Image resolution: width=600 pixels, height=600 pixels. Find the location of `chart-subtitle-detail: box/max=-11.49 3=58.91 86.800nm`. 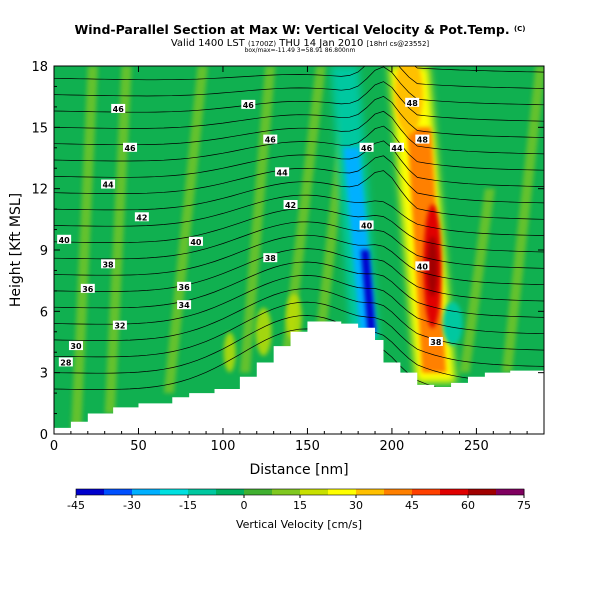

chart-subtitle-detail: box/max=-11.49 3=58.91 86.800nm is located at coordinates (300, 50).